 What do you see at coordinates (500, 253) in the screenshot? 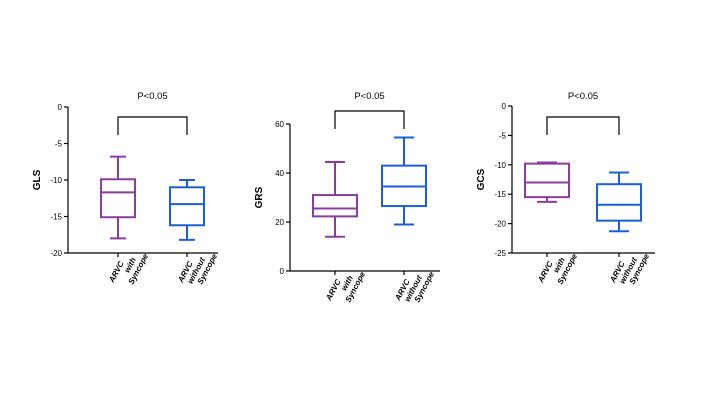
I see `y-tick-label: -25` at bounding box center [500, 253].